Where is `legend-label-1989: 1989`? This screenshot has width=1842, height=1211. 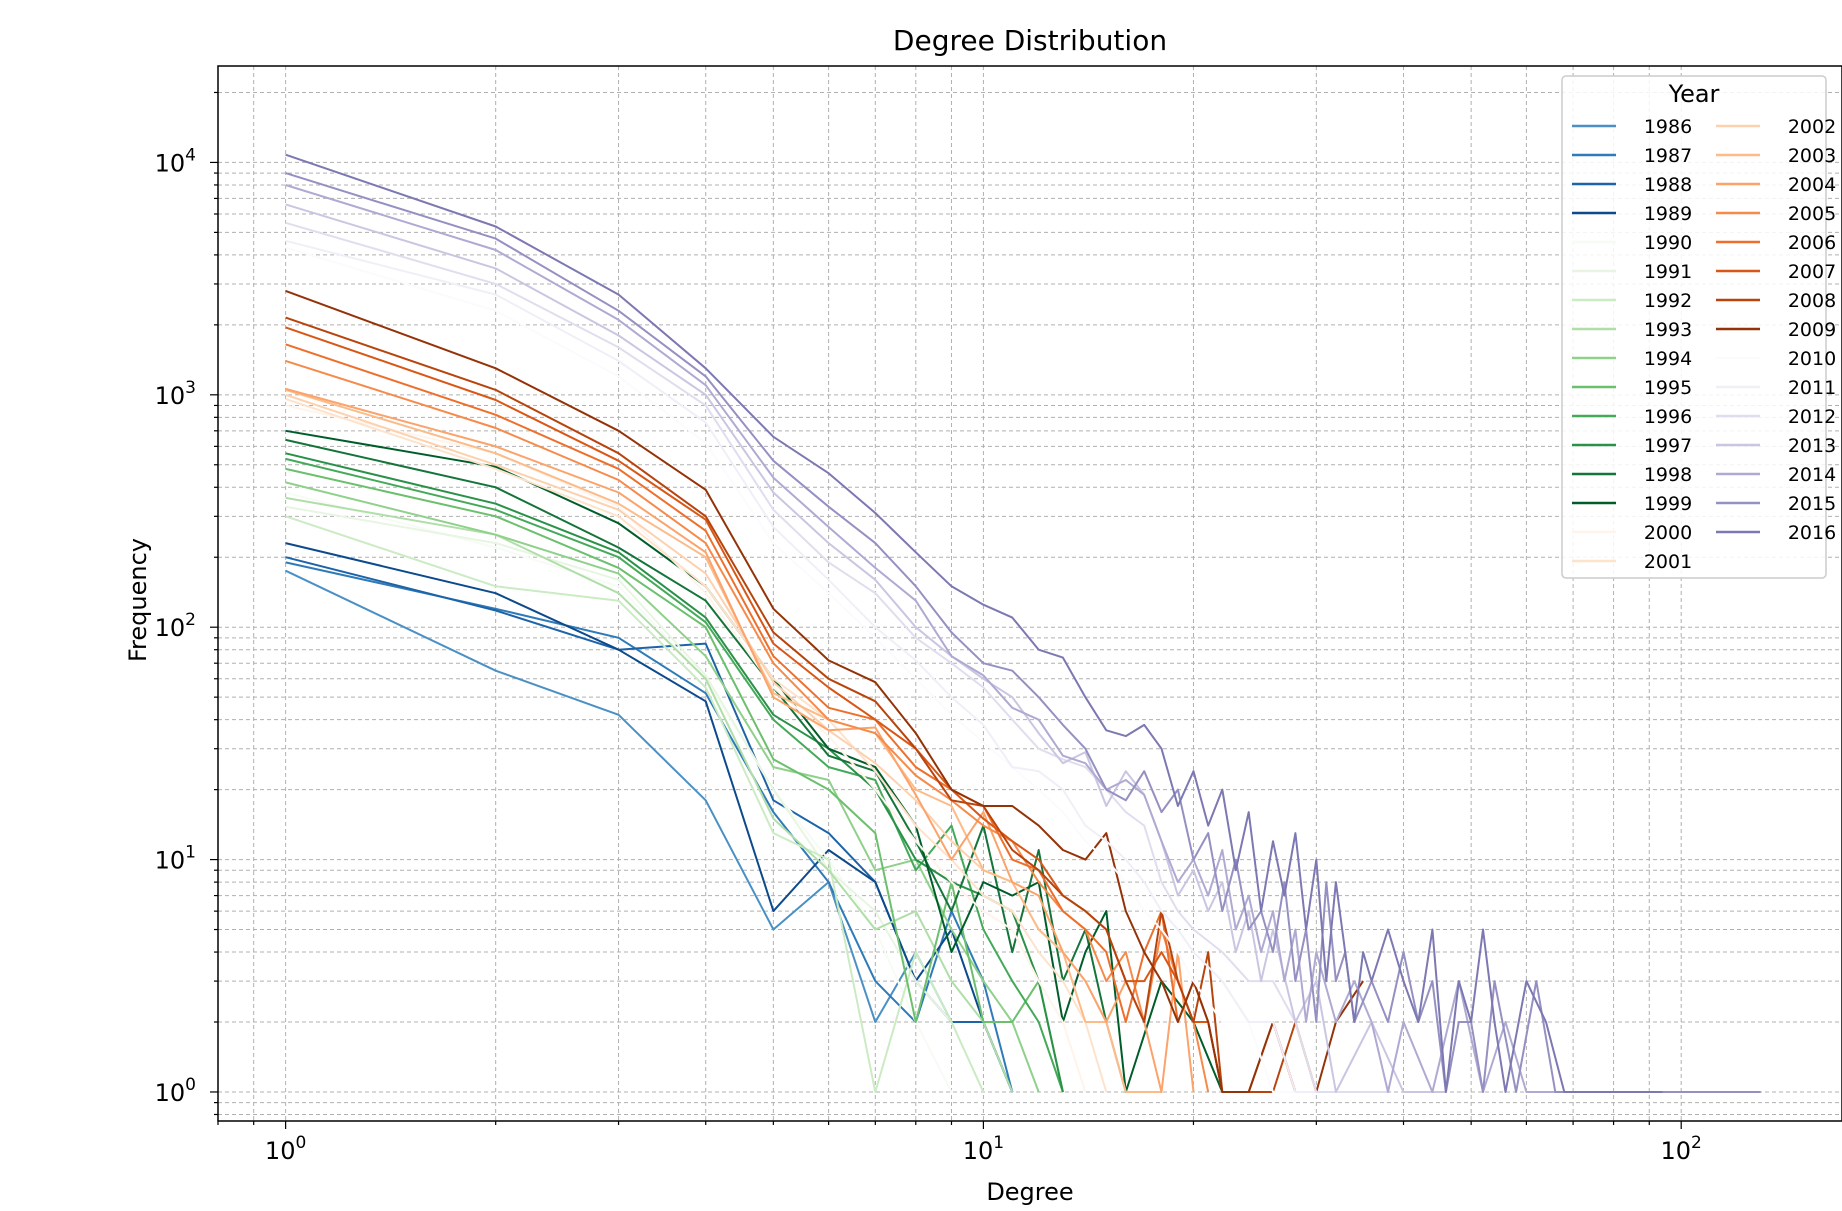 legend-label-1989: 1989 is located at coordinates (1668, 214).